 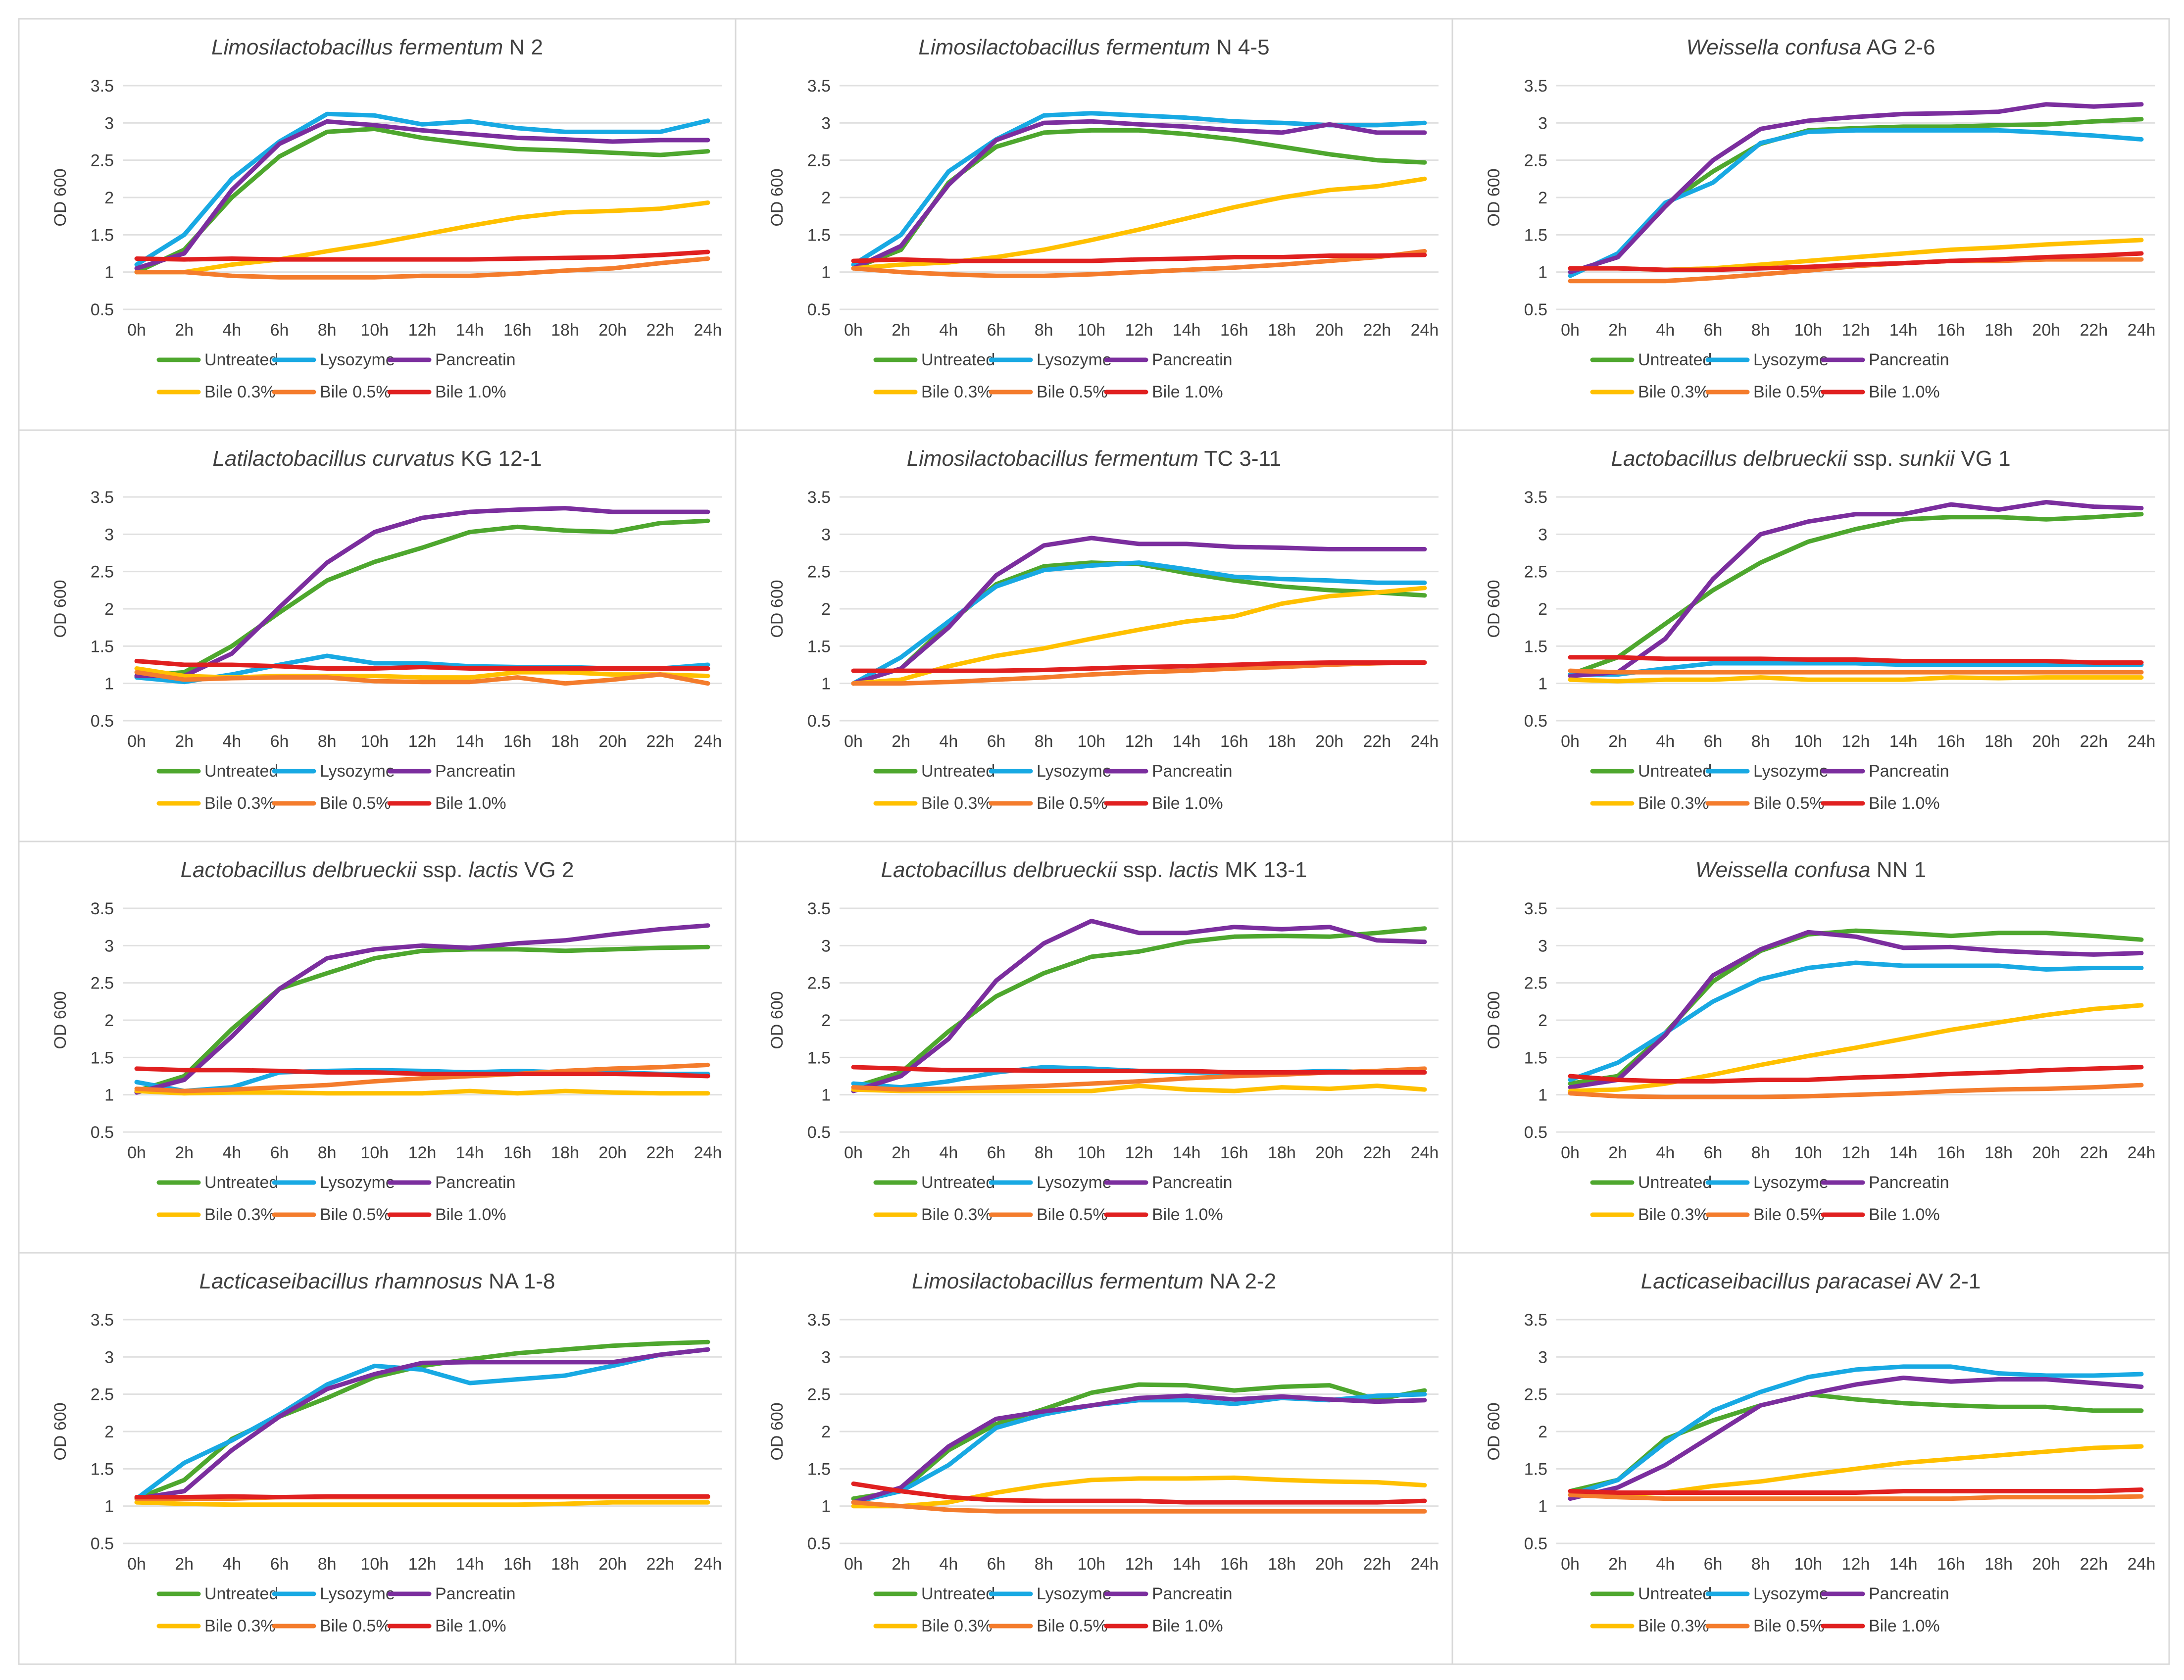 What do you see at coordinates (493, 870) in the screenshot?
I see `title-subspecies: lactis` at bounding box center [493, 870].